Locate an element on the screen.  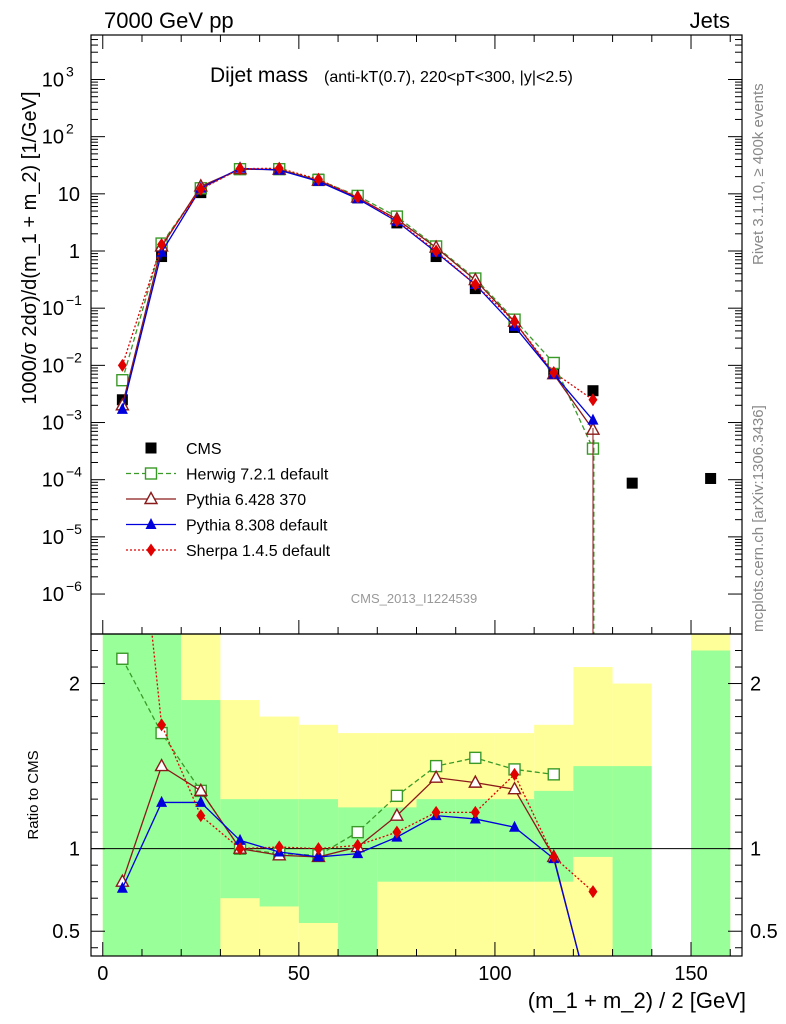
legend-entry: Pythia 6.428 370 is located at coordinates (216, 500).